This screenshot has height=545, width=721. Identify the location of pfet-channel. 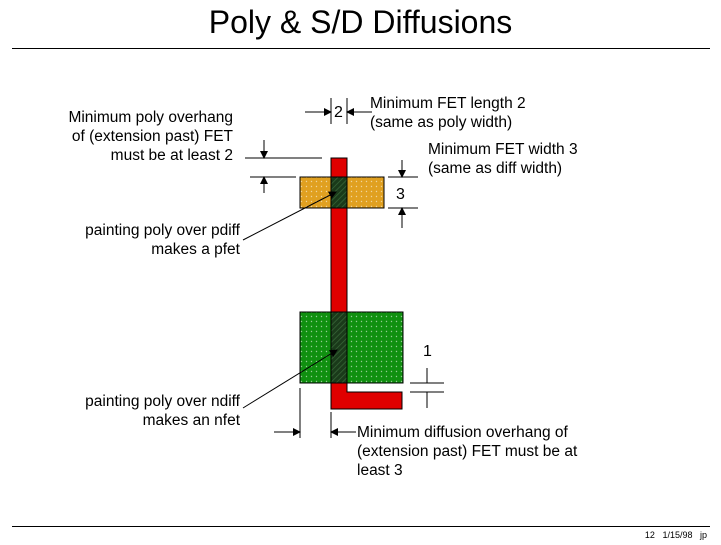
(339, 192).